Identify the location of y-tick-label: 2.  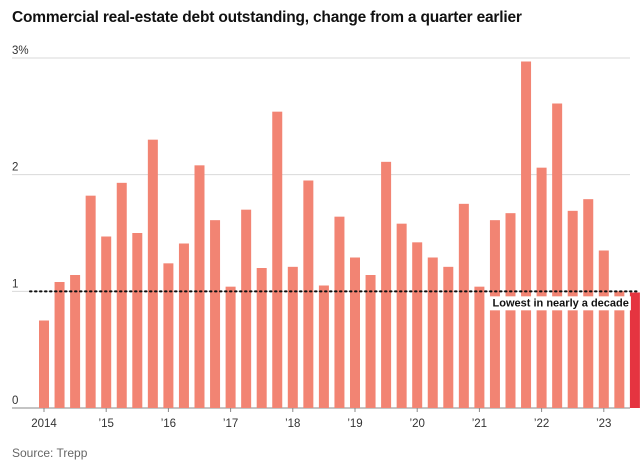
(15, 168).